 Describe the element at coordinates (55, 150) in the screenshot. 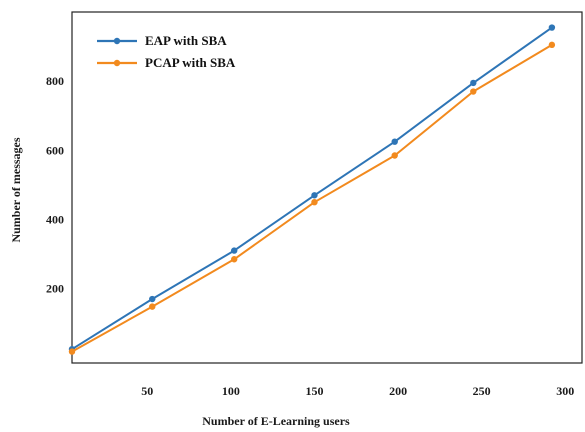

I see `y-tick-label: 600` at that location.